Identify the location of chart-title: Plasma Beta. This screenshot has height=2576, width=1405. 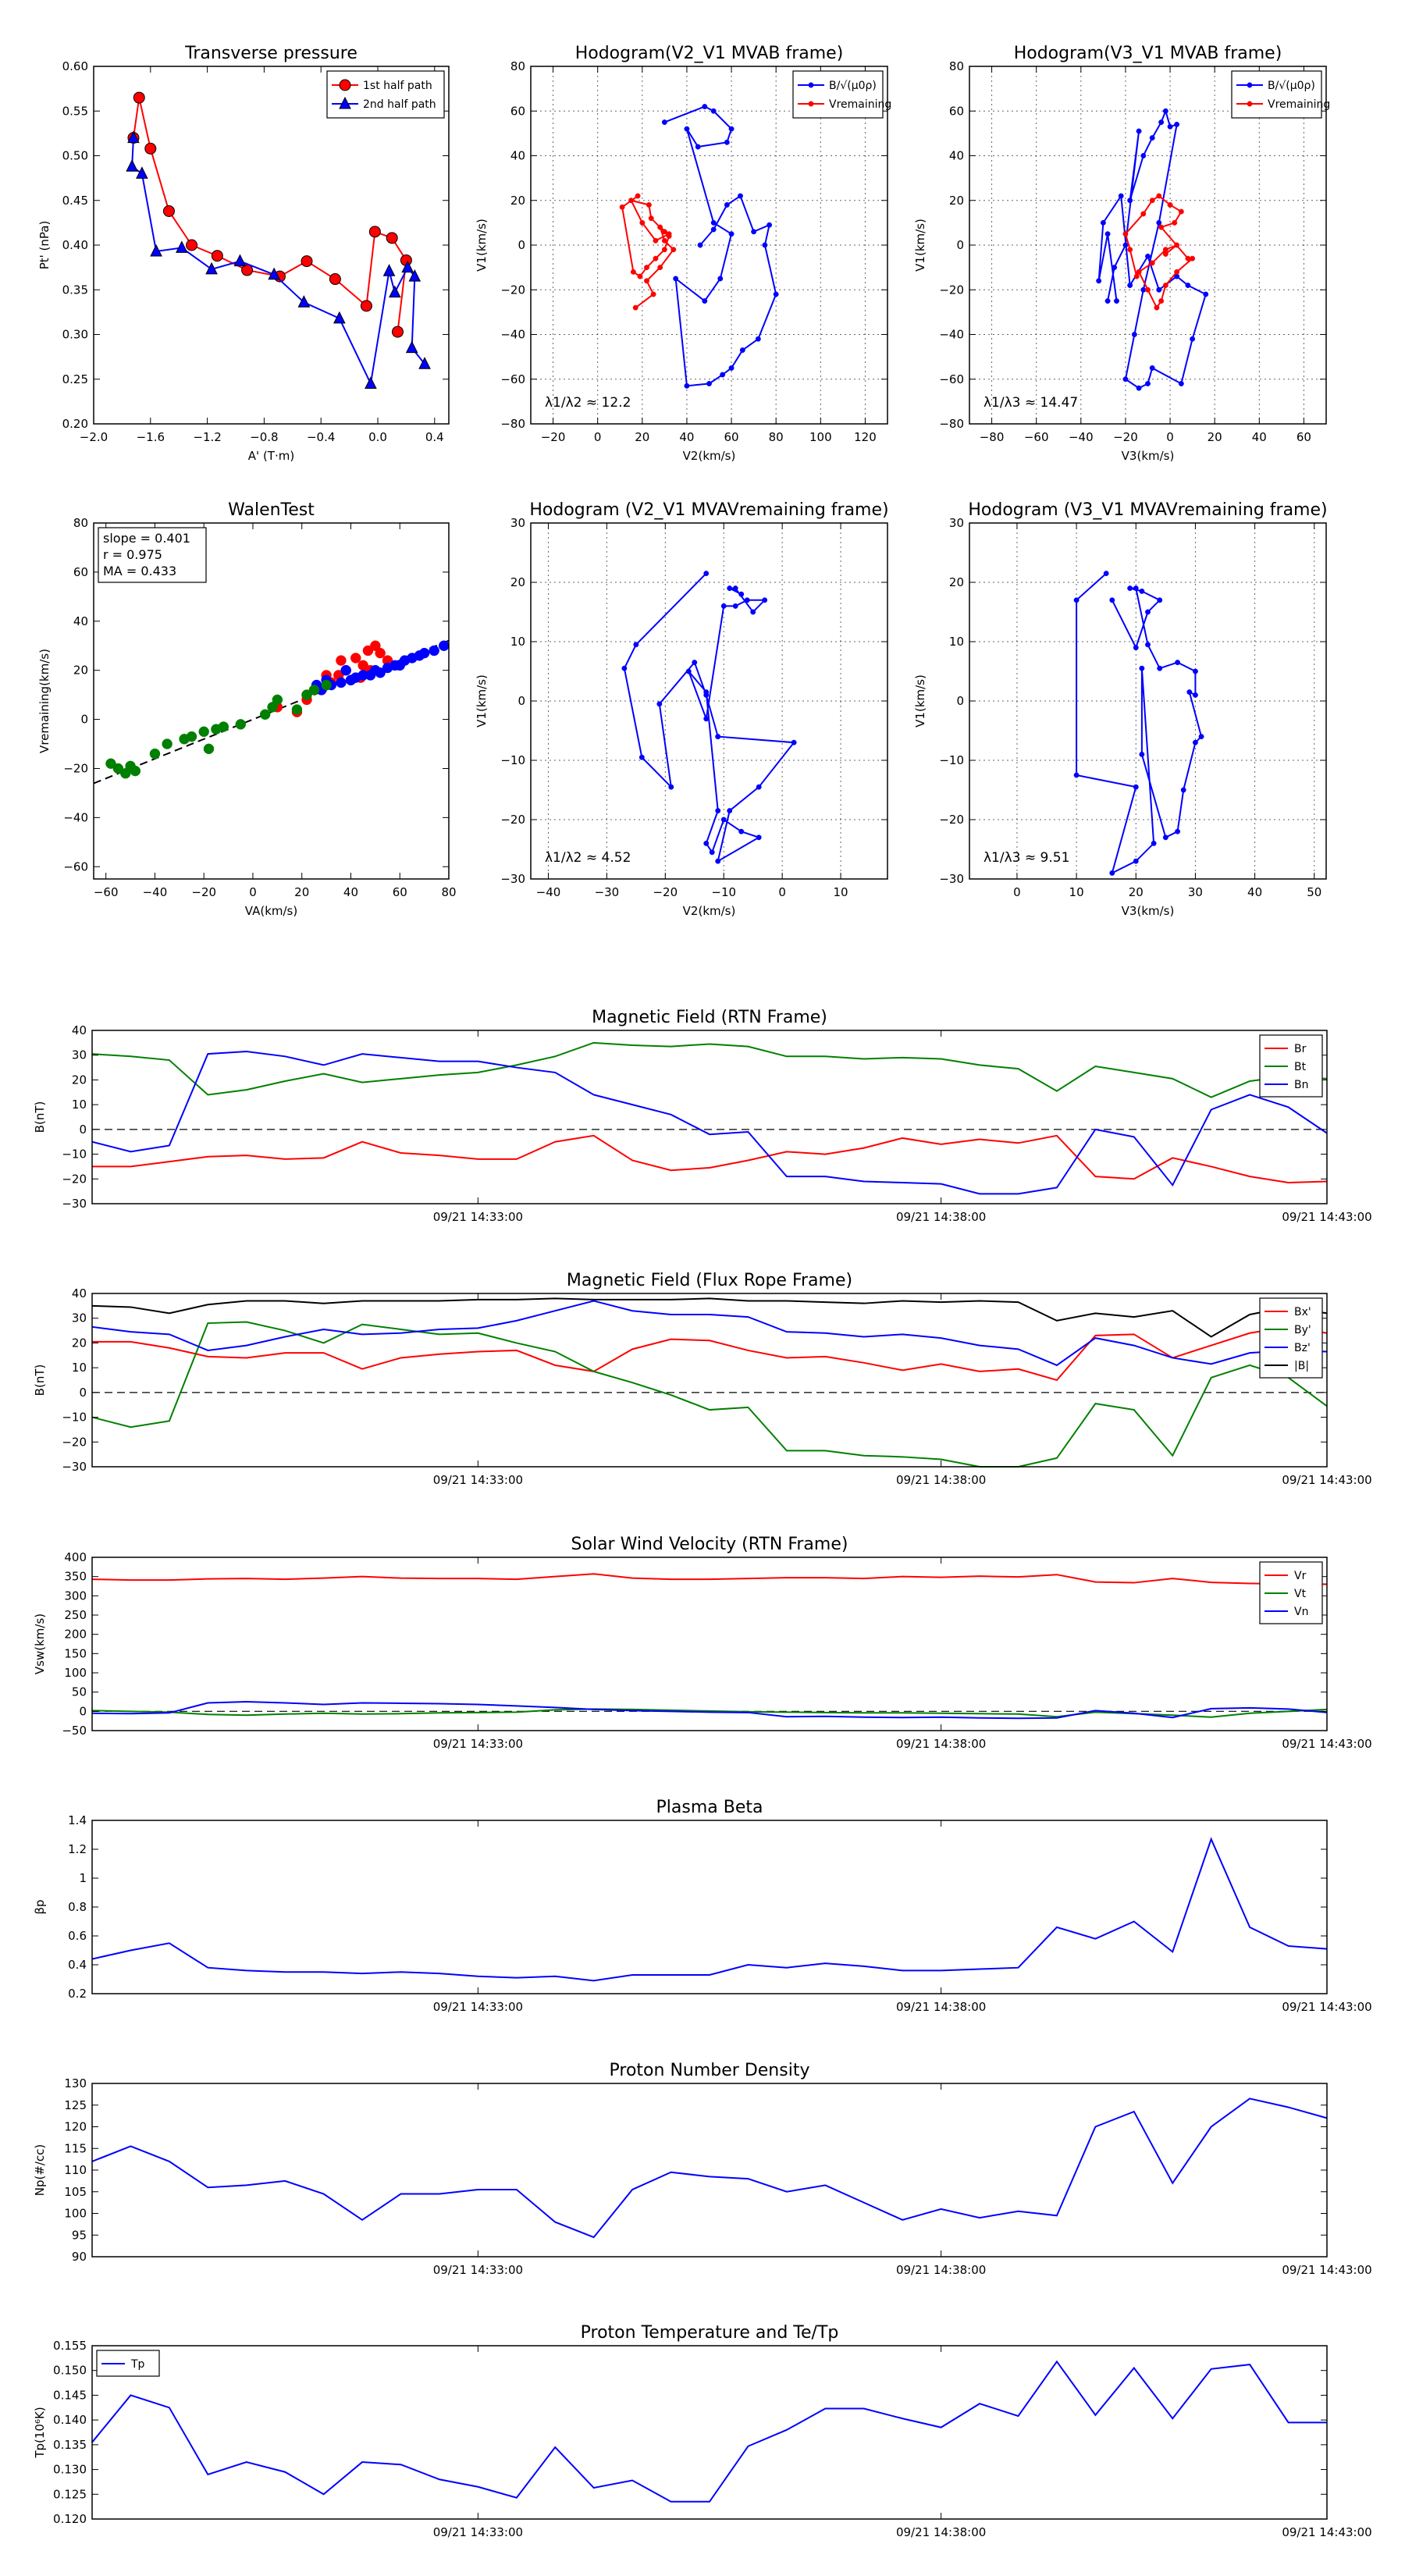
(710, 1807).